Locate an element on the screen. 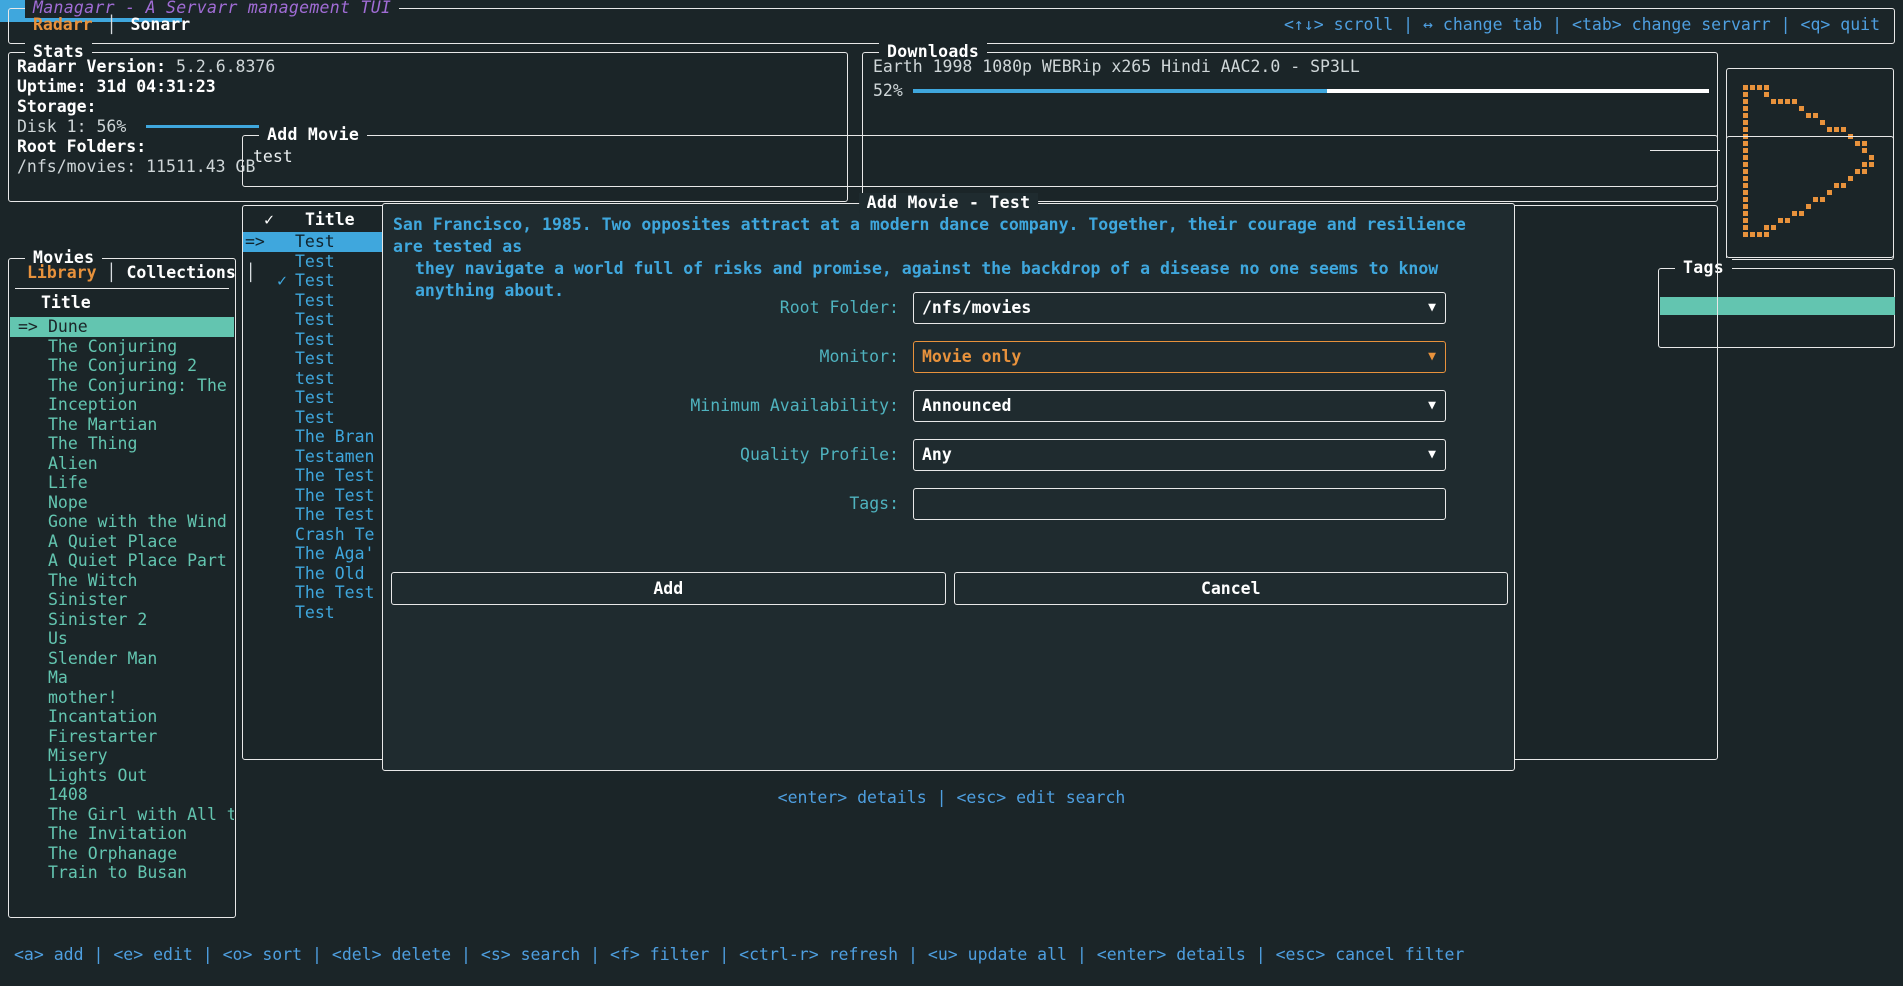 The width and height of the screenshot is (1903, 986). add-movie-search-box: Add Movie test is located at coordinates (980, 156).